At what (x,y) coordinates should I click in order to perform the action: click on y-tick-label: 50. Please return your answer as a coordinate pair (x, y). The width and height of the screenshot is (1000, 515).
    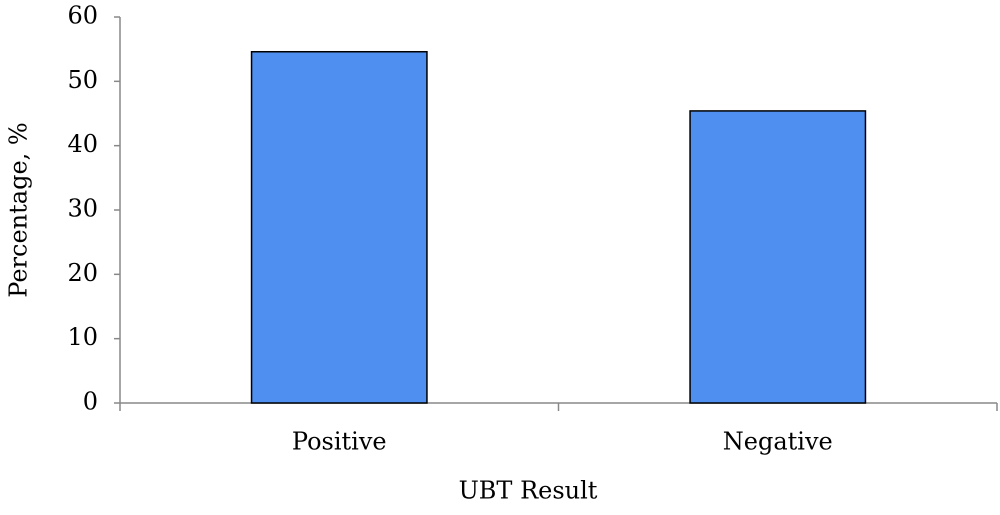
    Looking at the image, I should click on (82, 80).